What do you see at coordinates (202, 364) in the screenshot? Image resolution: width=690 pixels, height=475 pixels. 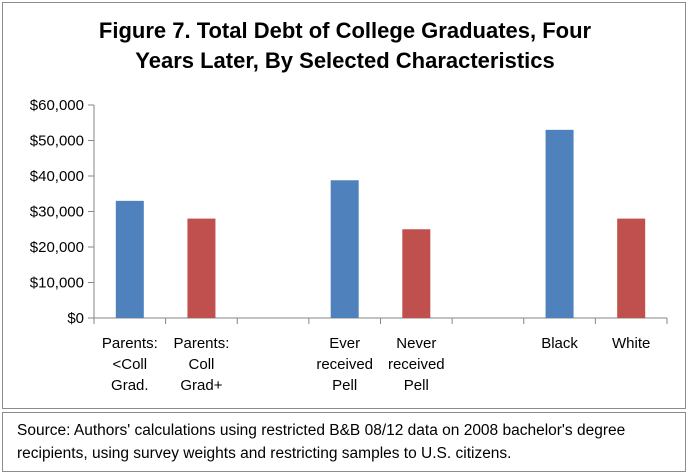 I see `x-category-label: Coll` at bounding box center [202, 364].